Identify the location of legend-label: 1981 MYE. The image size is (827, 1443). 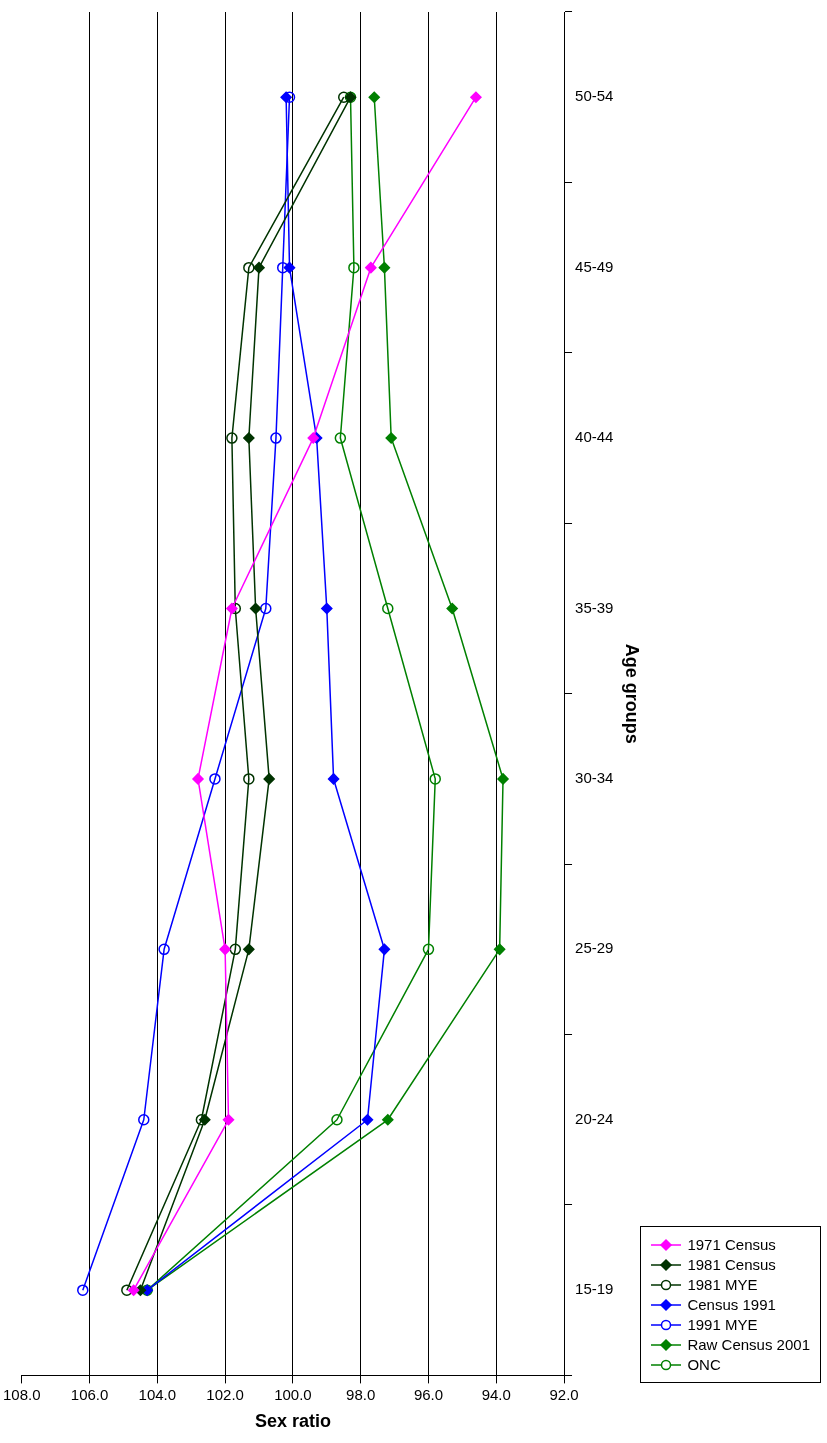
(722, 1284).